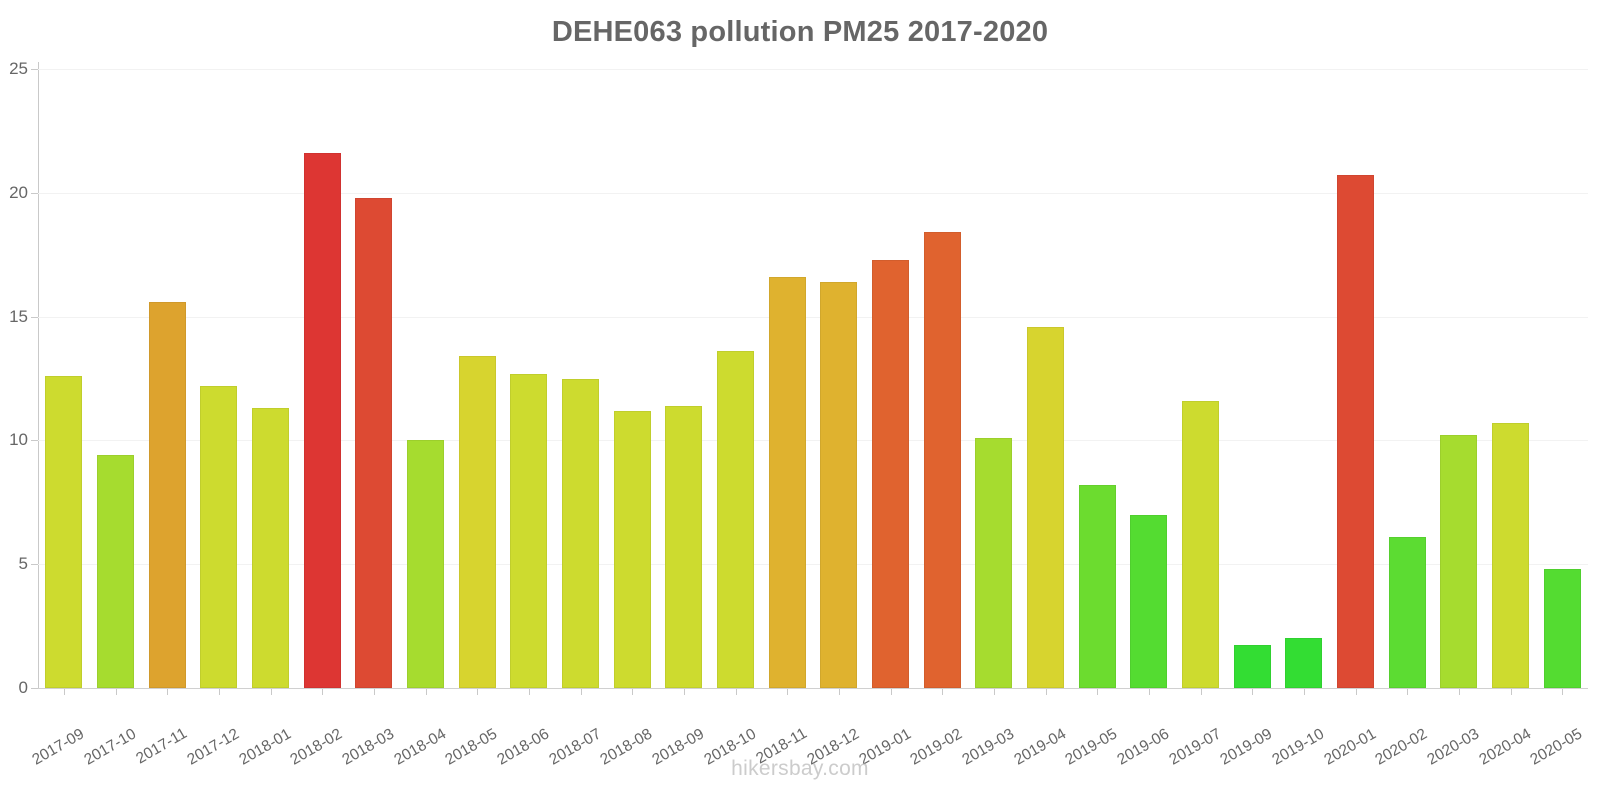 This screenshot has width=1600, height=800. What do you see at coordinates (18, 316) in the screenshot?
I see `y-tick-label: 15` at bounding box center [18, 316].